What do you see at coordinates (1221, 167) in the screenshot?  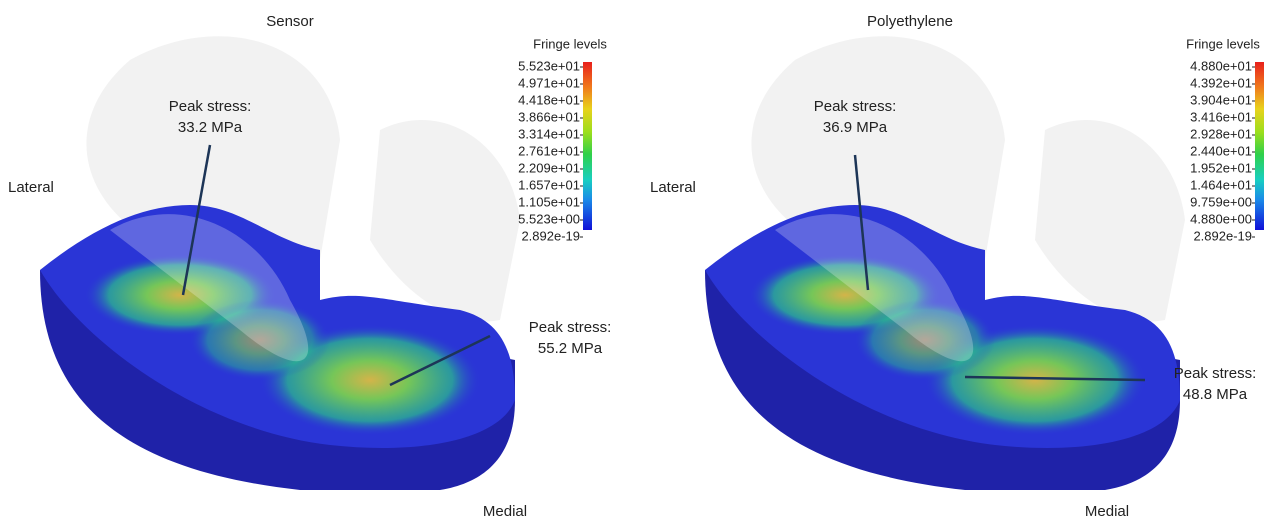 I see `fringe-level: 1.952e+01` at bounding box center [1221, 167].